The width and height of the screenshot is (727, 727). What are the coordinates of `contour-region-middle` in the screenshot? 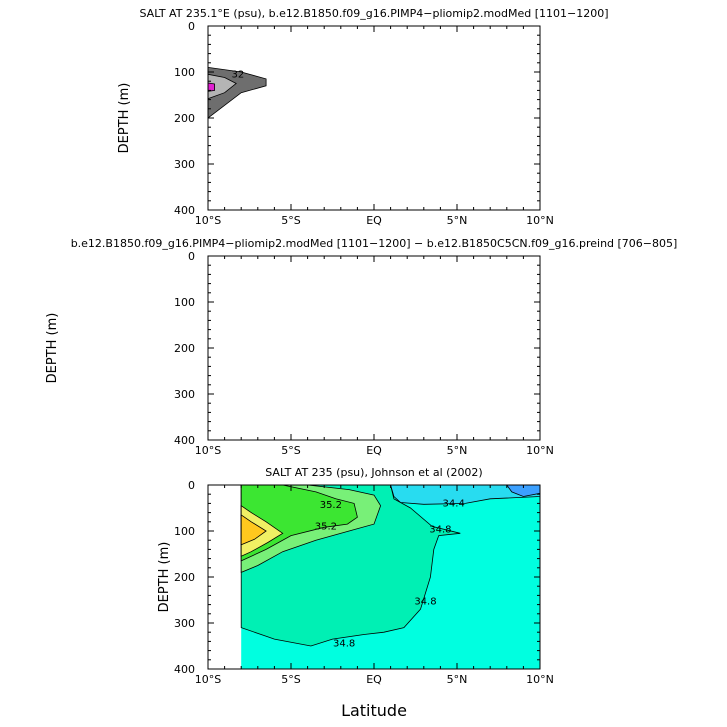 It's located at (222, 86).